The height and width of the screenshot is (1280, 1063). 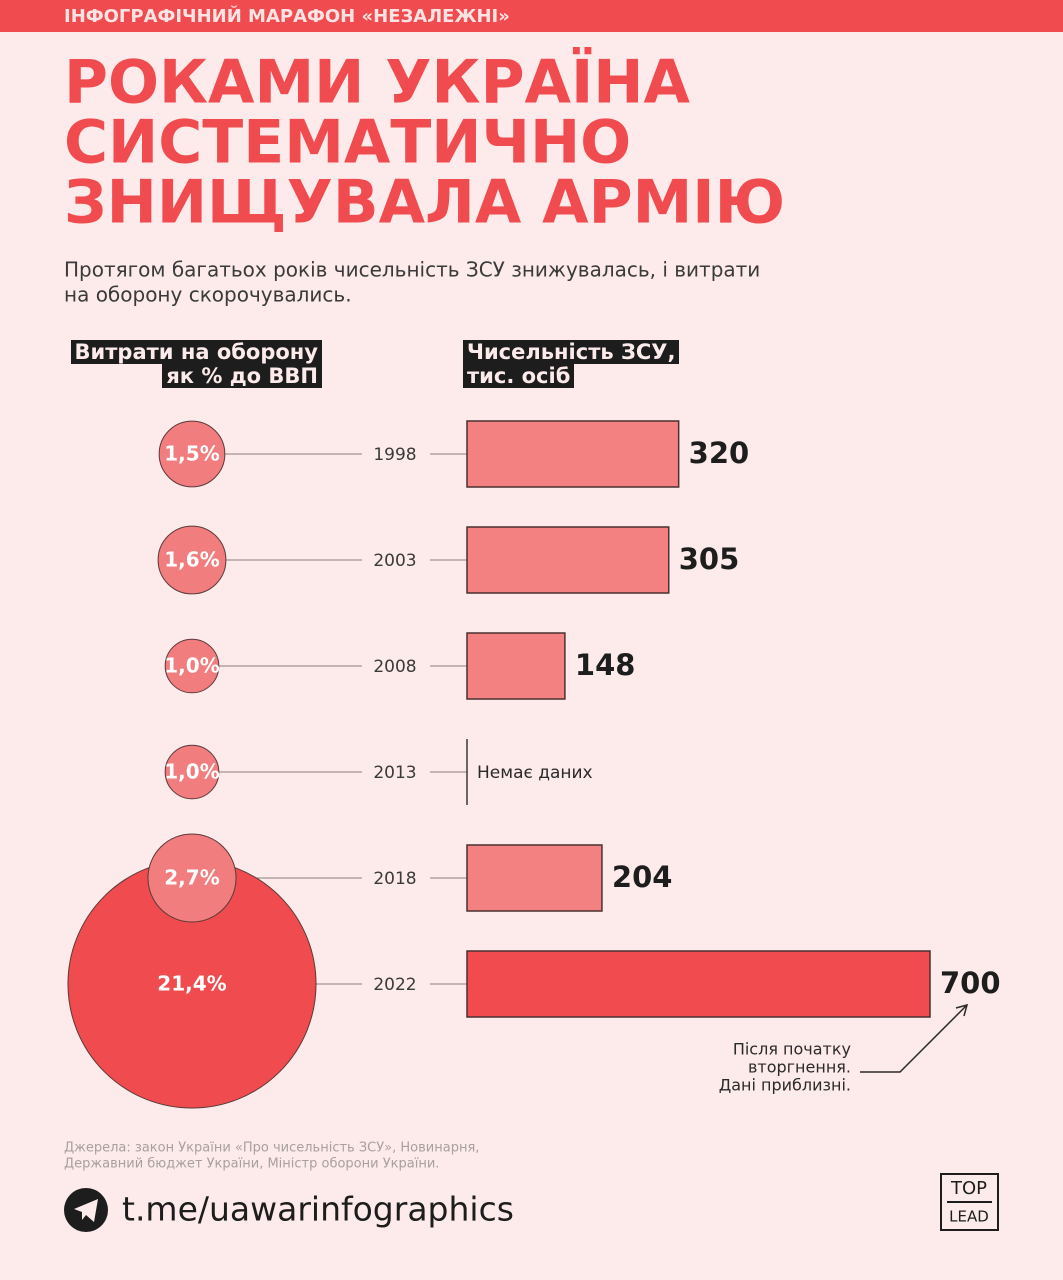 What do you see at coordinates (394, 985) in the screenshot?
I see `year-label: 2022` at bounding box center [394, 985].